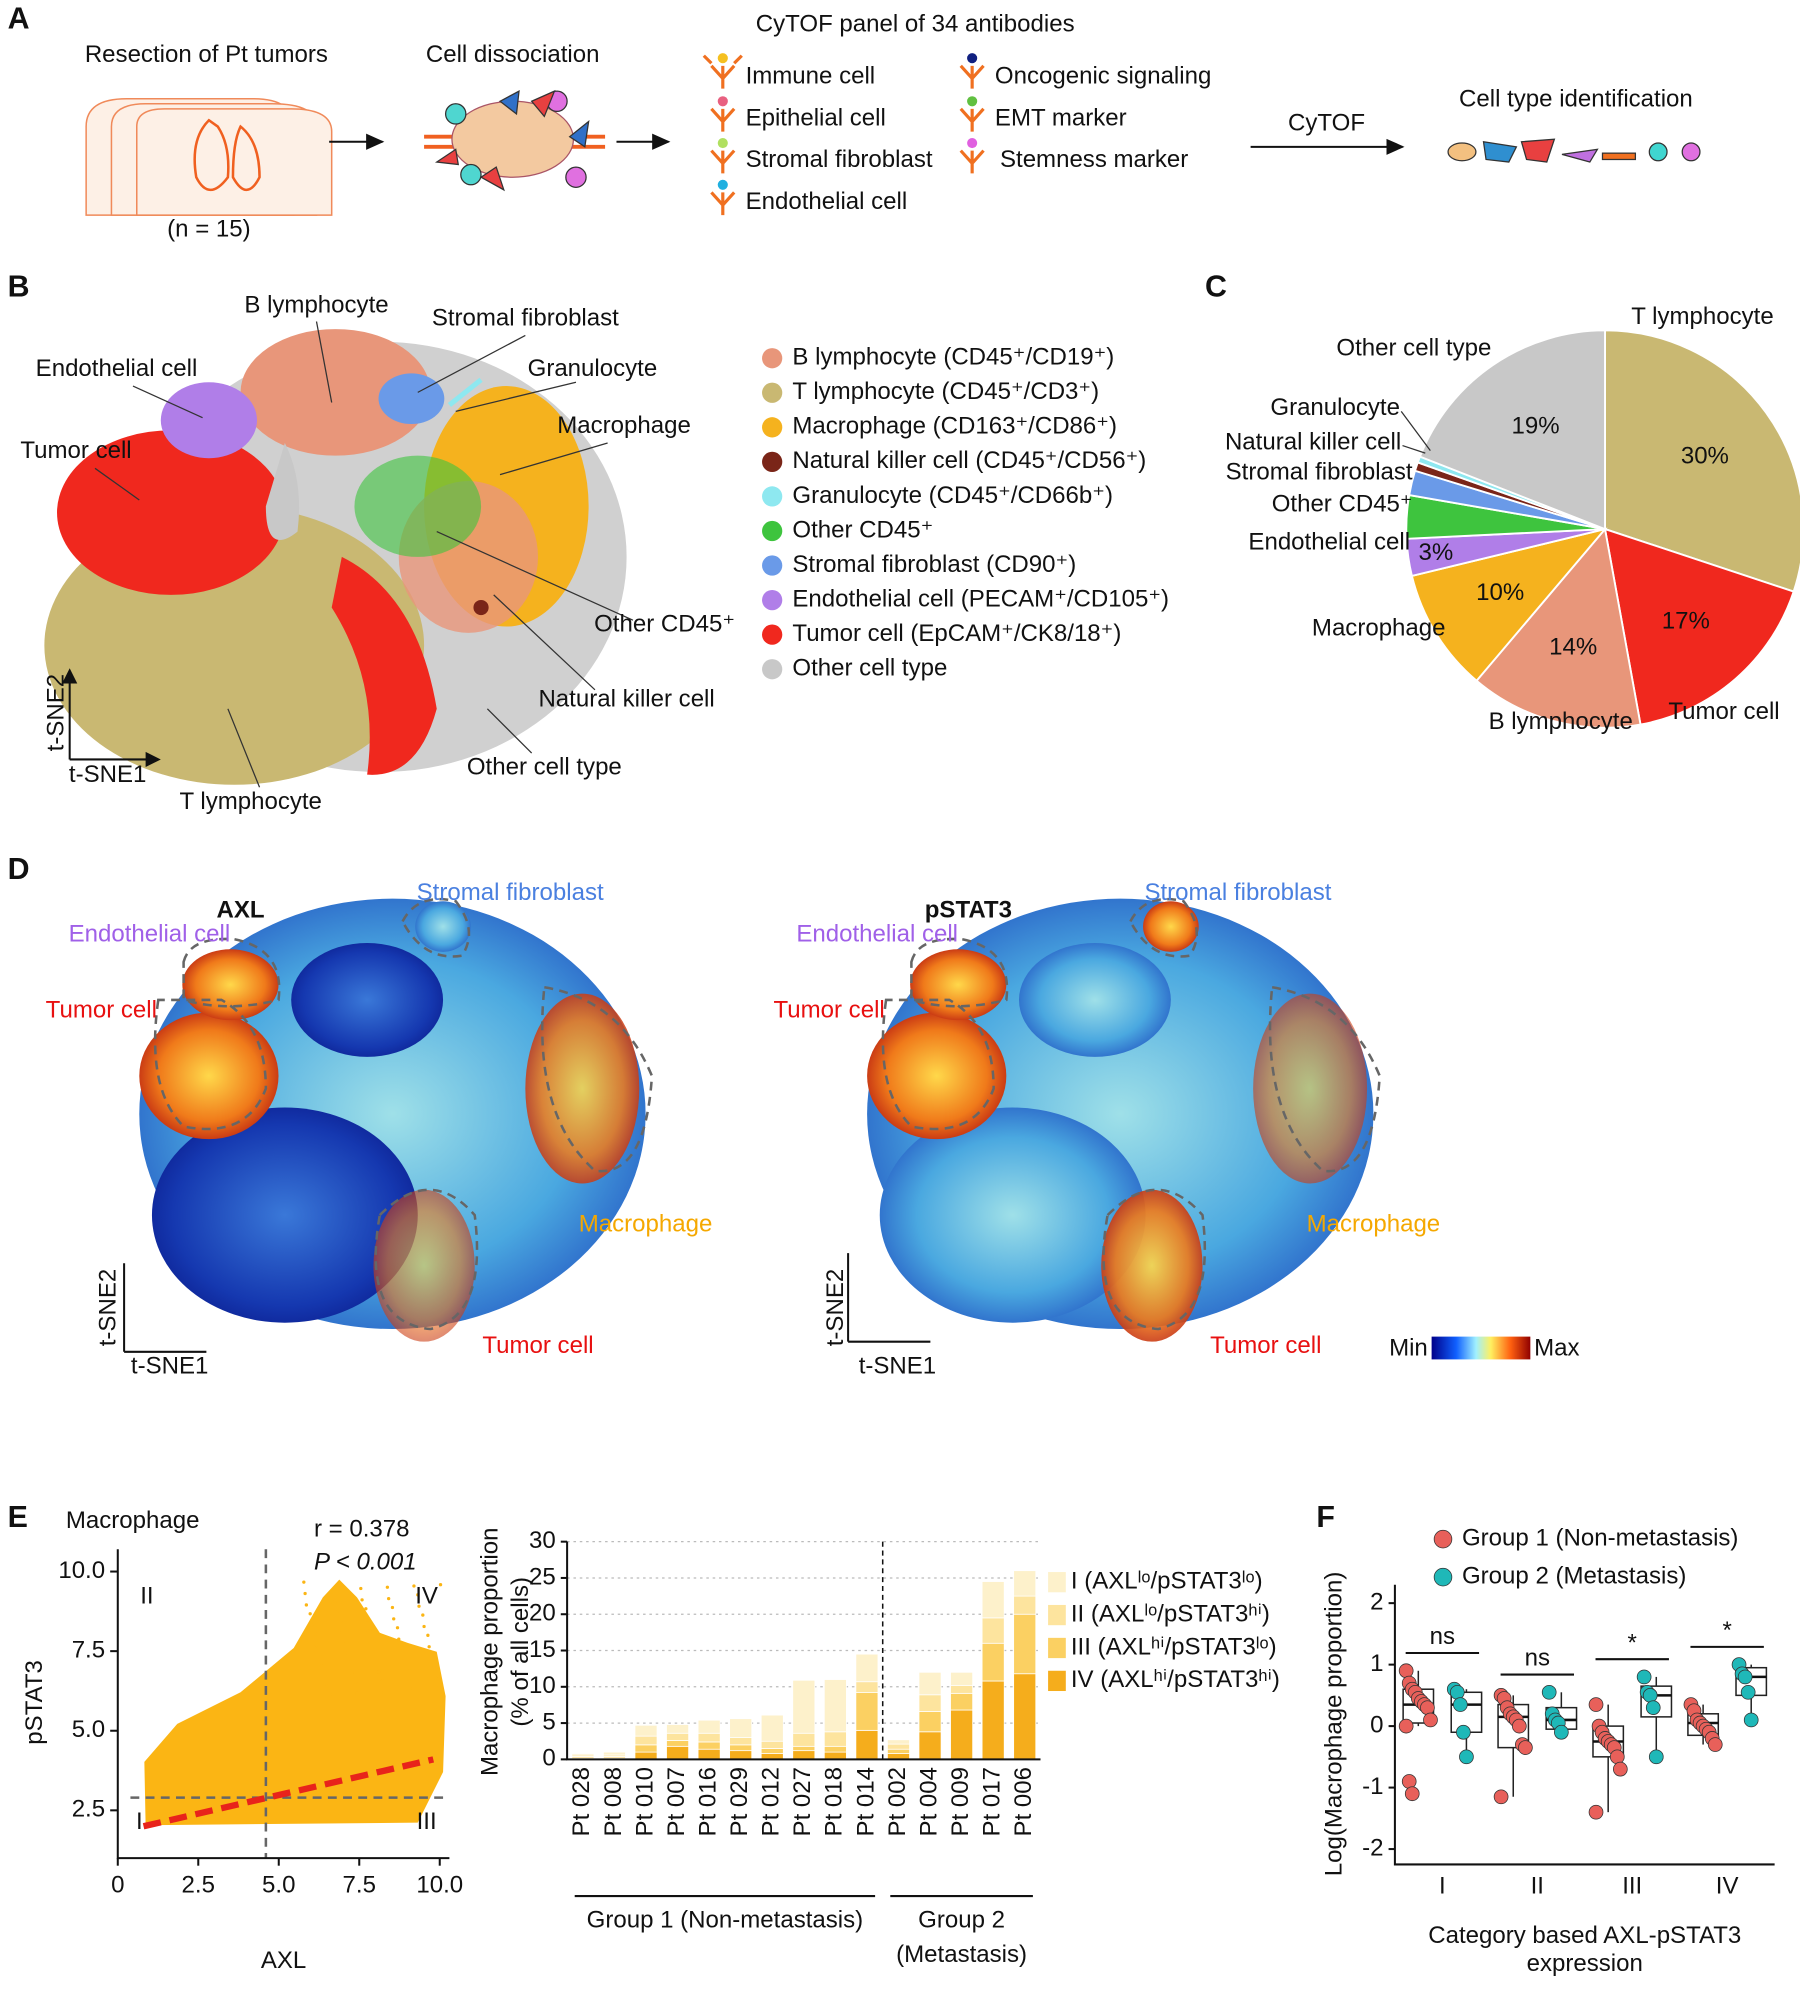 This screenshot has height=1991, width=1800. What do you see at coordinates (816, 117) in the screenshot?
I see `antibody-label: Epithelial cell` at bounding box center [816, 117].